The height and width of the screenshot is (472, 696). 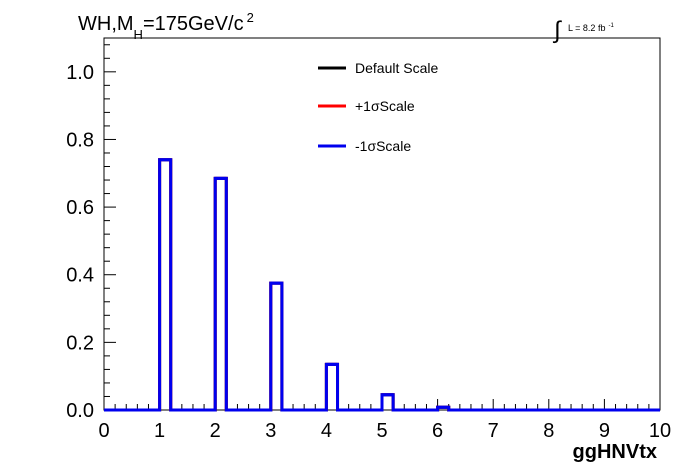 I want to click on legend: Default Scale +1σScale -1σScale, so click(x=378, y=107).